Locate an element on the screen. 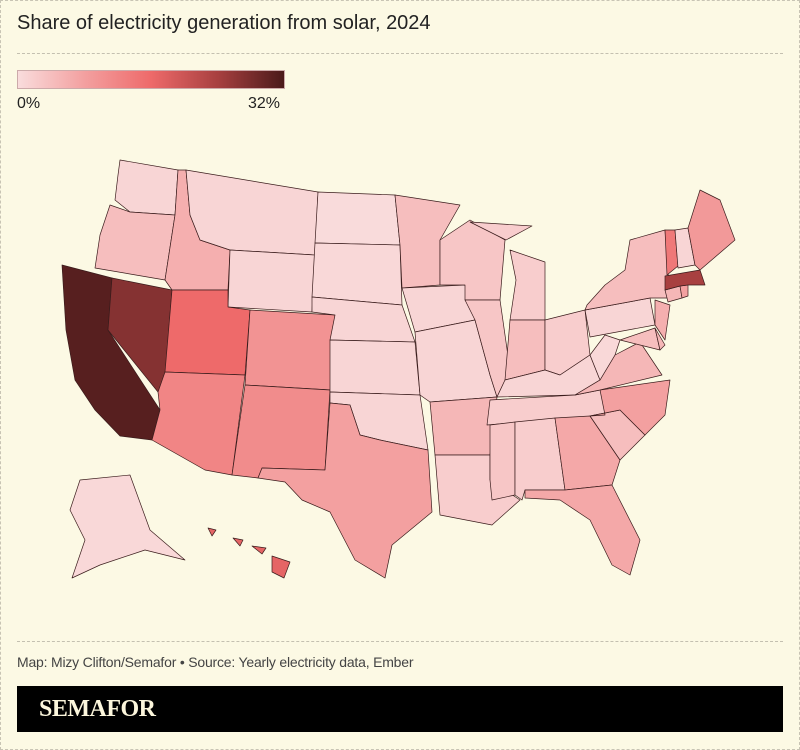 The width and height of the screenshot is (800, 750). state-wv is located at coordinates (605, 357).